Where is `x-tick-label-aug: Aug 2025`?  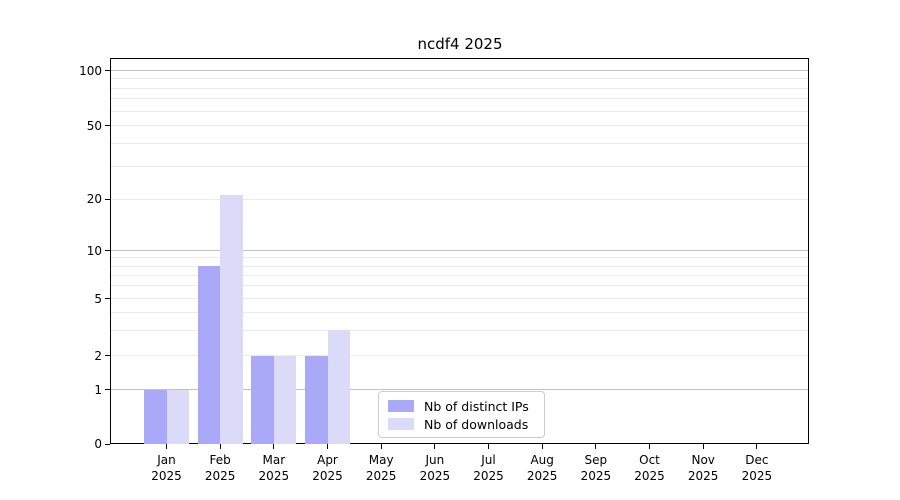 x-tick-label-aug: Aug 2025 is located at coordinates (542, 468).